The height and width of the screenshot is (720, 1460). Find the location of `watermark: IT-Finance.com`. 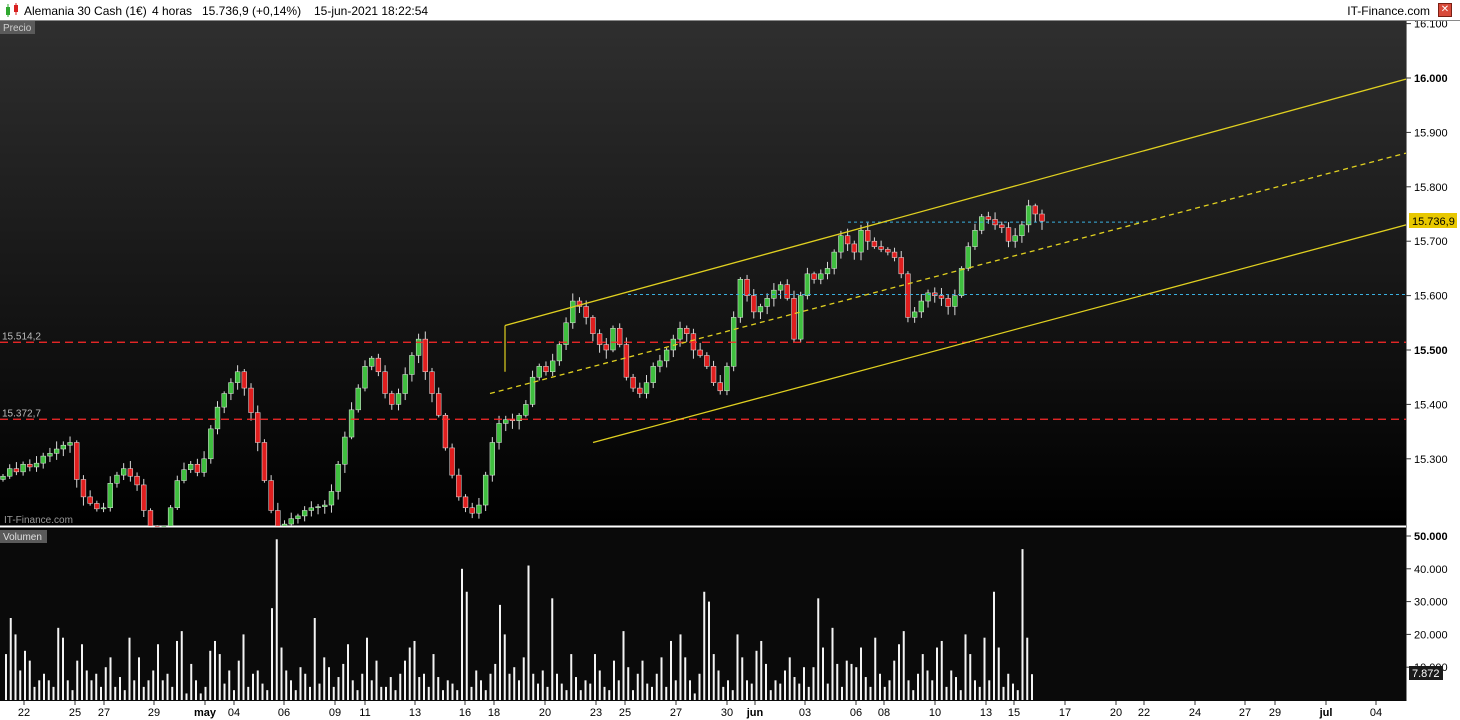

watermark: IT-Finance.com is located at coordinates (38, 520).